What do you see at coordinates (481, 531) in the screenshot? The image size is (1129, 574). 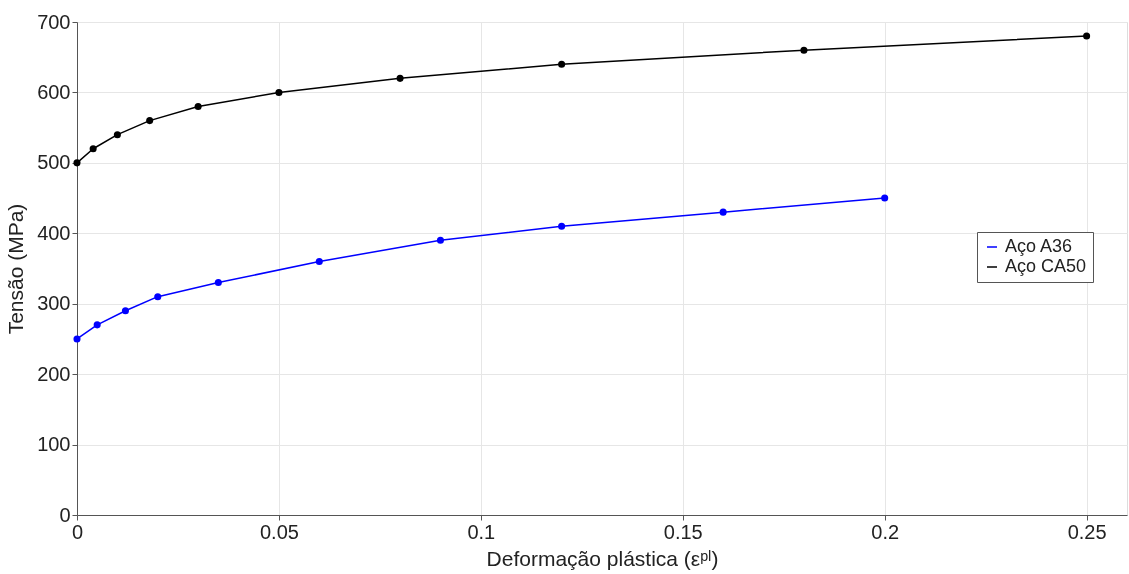 I see `x-tick-label: 0.1` at bounding box center [481, 531].